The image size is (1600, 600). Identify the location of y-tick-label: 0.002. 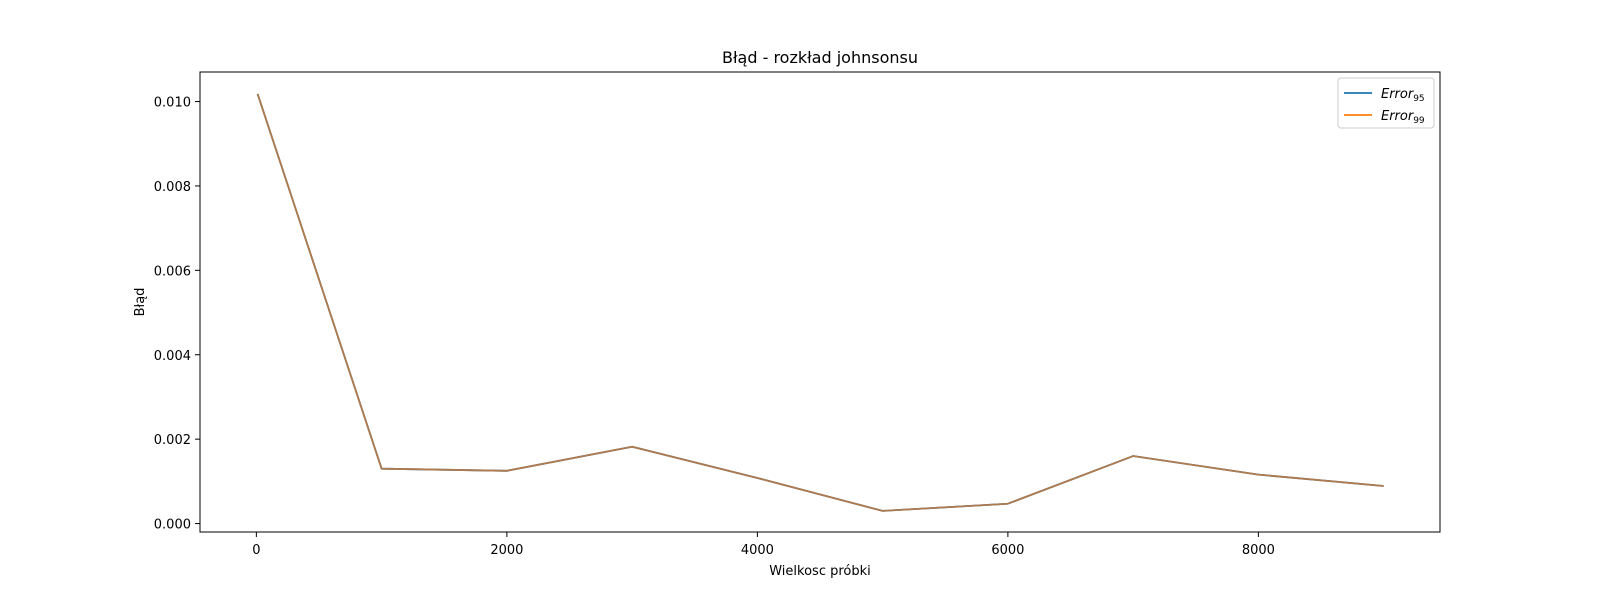
(172, 440).